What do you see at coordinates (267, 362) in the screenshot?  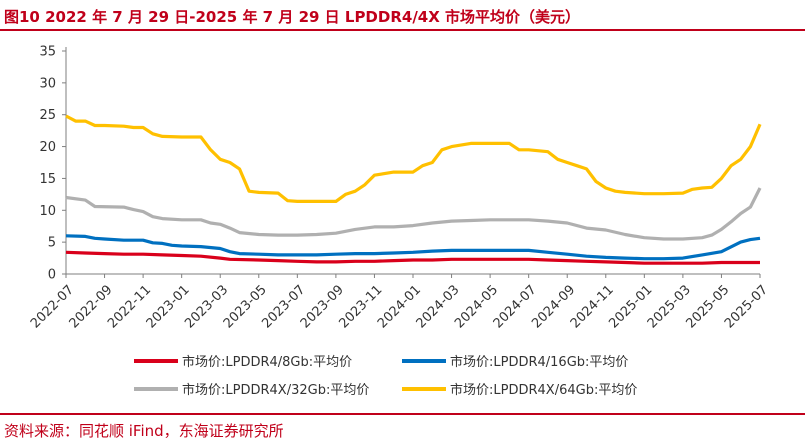 I see `legend-label-1: 市场价:LPDDR4/8Gb:平均价` at bounding box center [267, 362].